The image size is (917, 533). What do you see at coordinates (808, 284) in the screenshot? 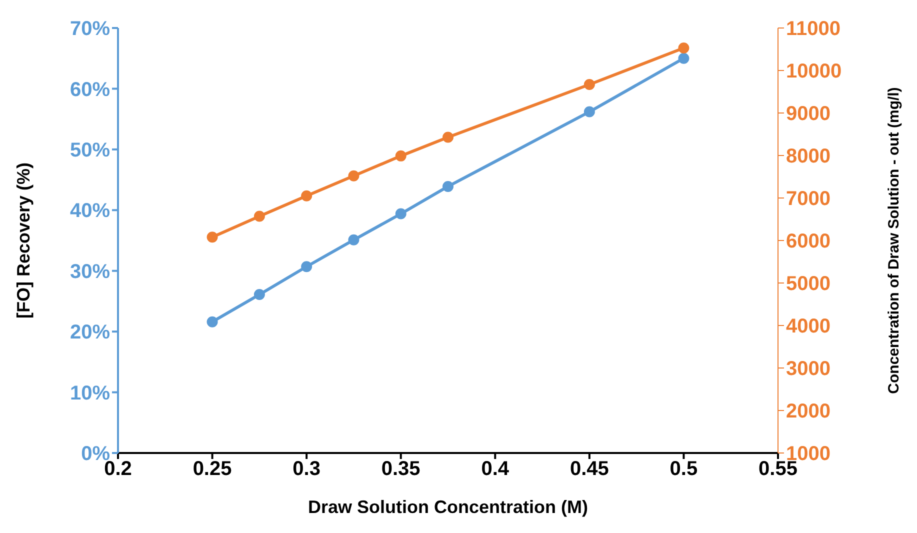
I see `y2-tick-label: 5000` at bounding box center [808, 284].